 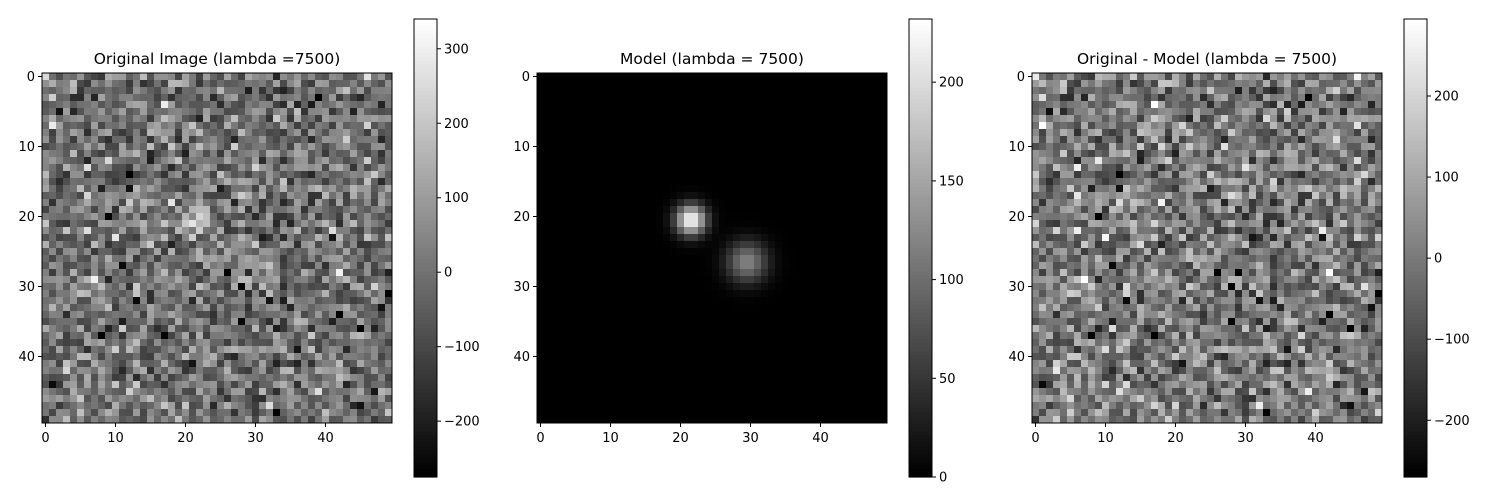 What do you see at coordinates (456, 124) in the screenshot?
I see `colorbar-tick-label: 200` at bounding box center [456, 124].